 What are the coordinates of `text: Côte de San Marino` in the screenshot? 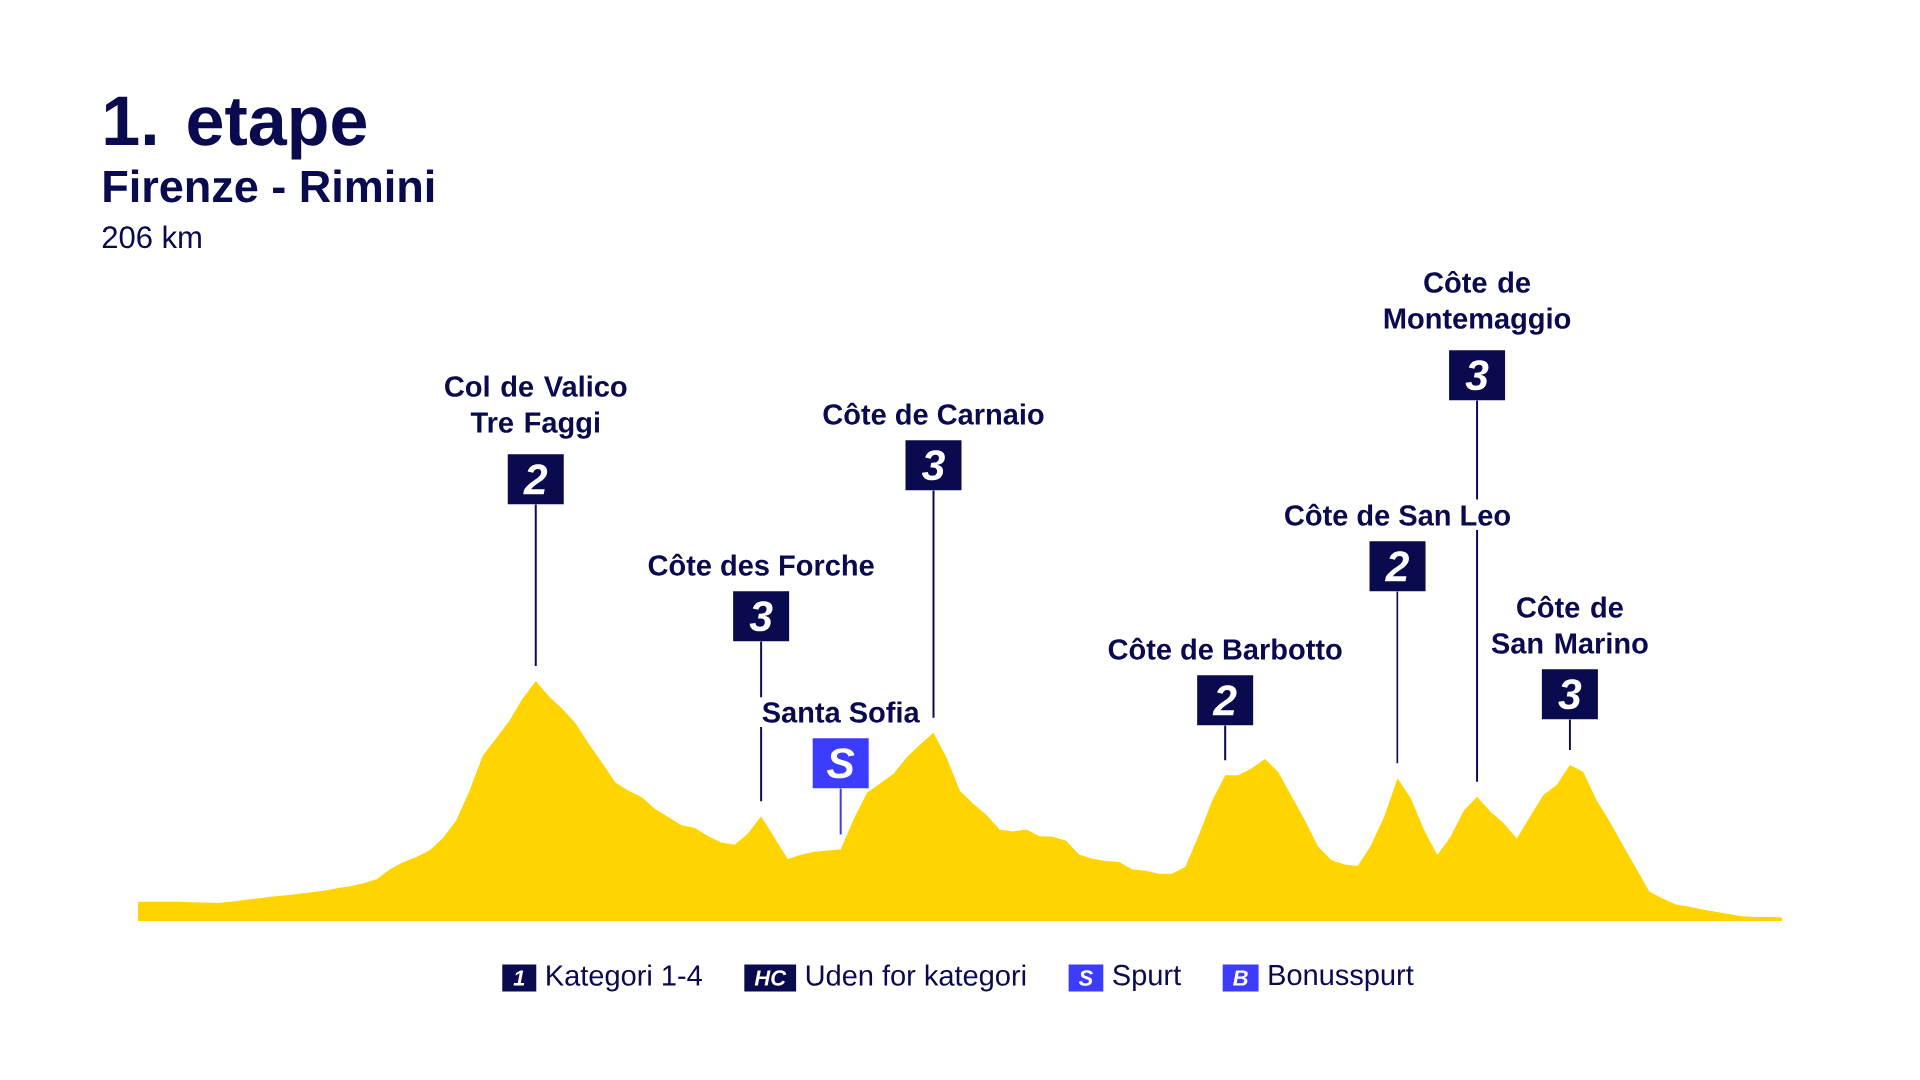 It's located at (1569, 624).